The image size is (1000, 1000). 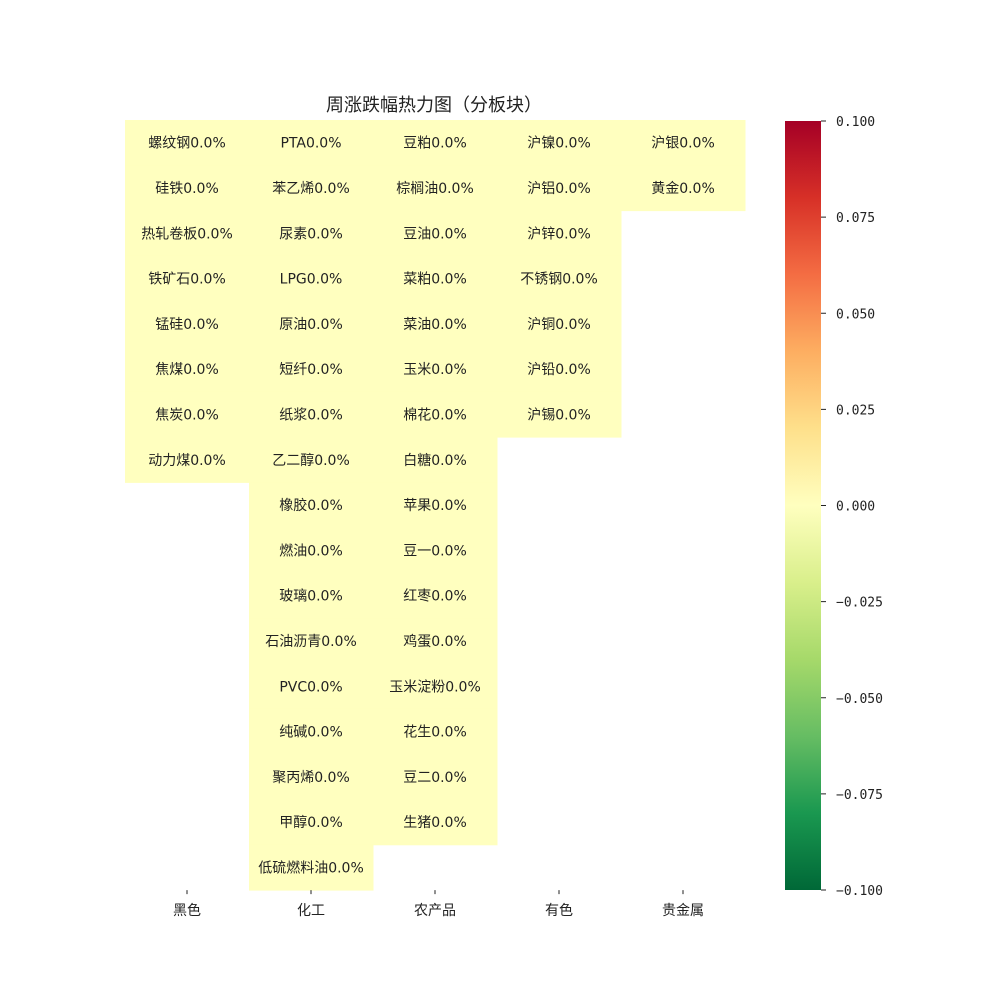 What do you see at coordinates (187, 910) in the screenshot?
I see `x-tick-label: 黑色` at bounding box center [187, 910].